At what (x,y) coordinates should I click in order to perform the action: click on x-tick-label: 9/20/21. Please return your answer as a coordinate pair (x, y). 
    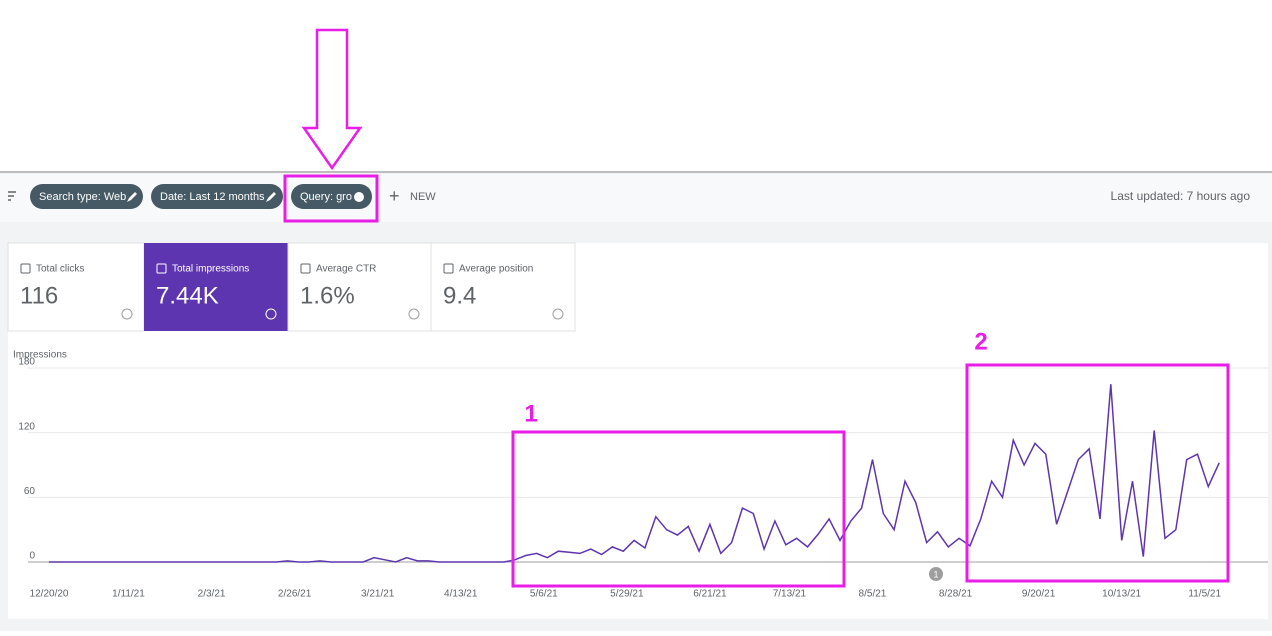
    Looking at the image, I should click on (1039, 594).